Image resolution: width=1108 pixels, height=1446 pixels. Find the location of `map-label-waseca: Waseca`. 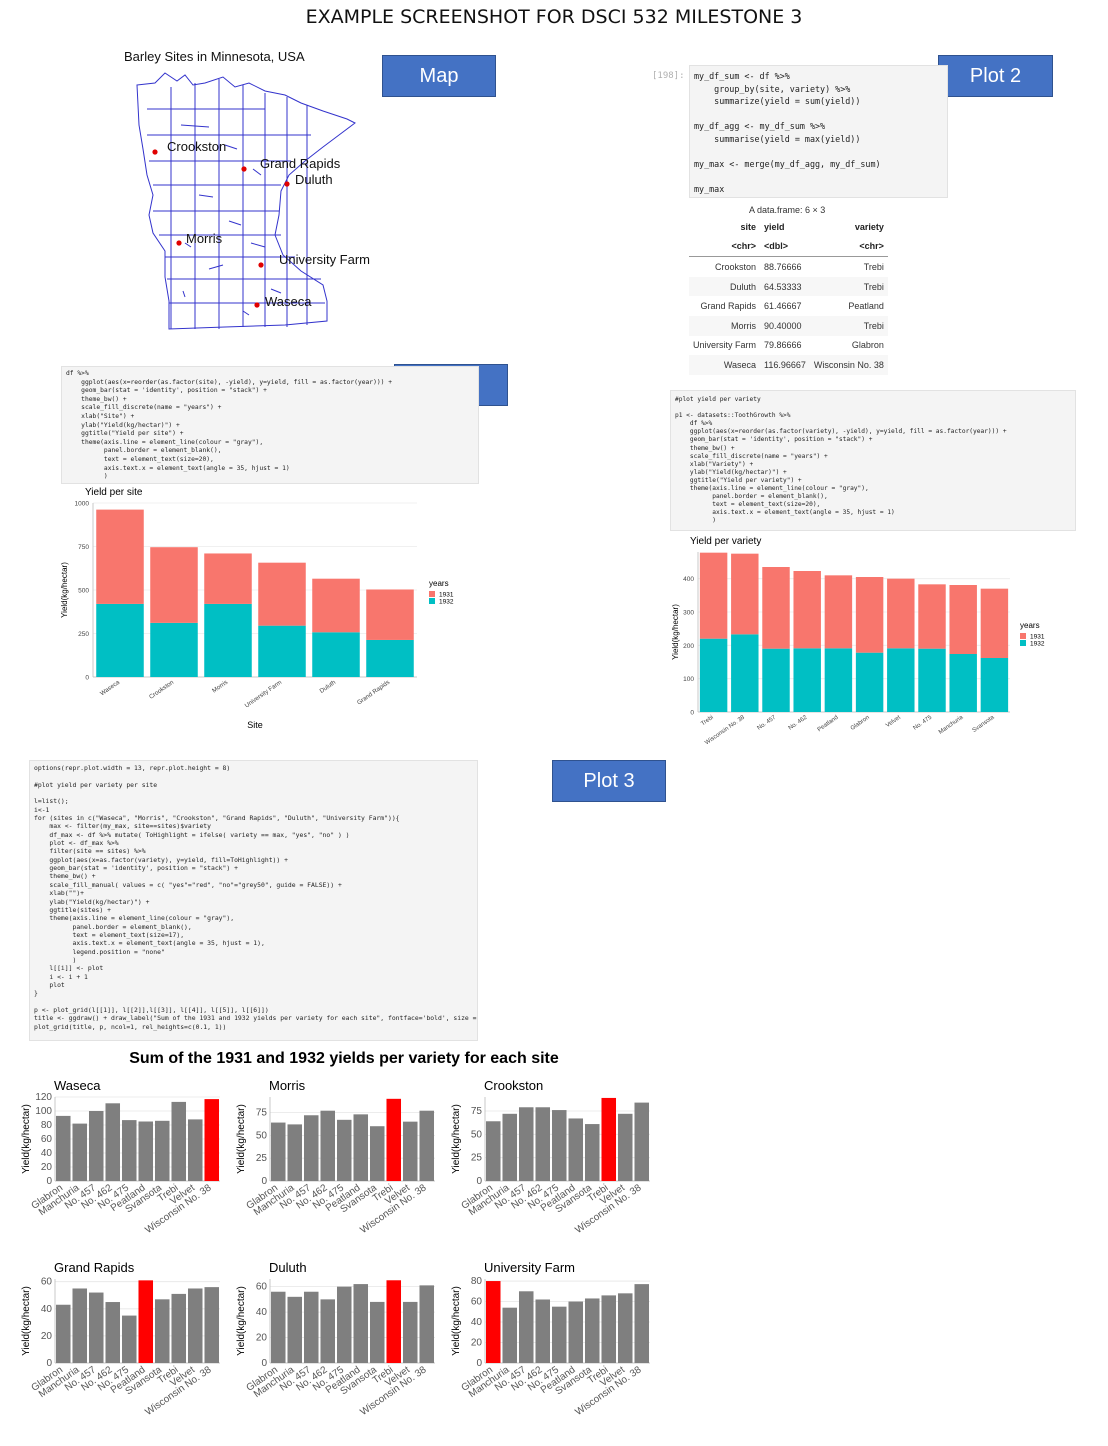

map-label-waseca: Waseca is located at coordinates (288, 301).